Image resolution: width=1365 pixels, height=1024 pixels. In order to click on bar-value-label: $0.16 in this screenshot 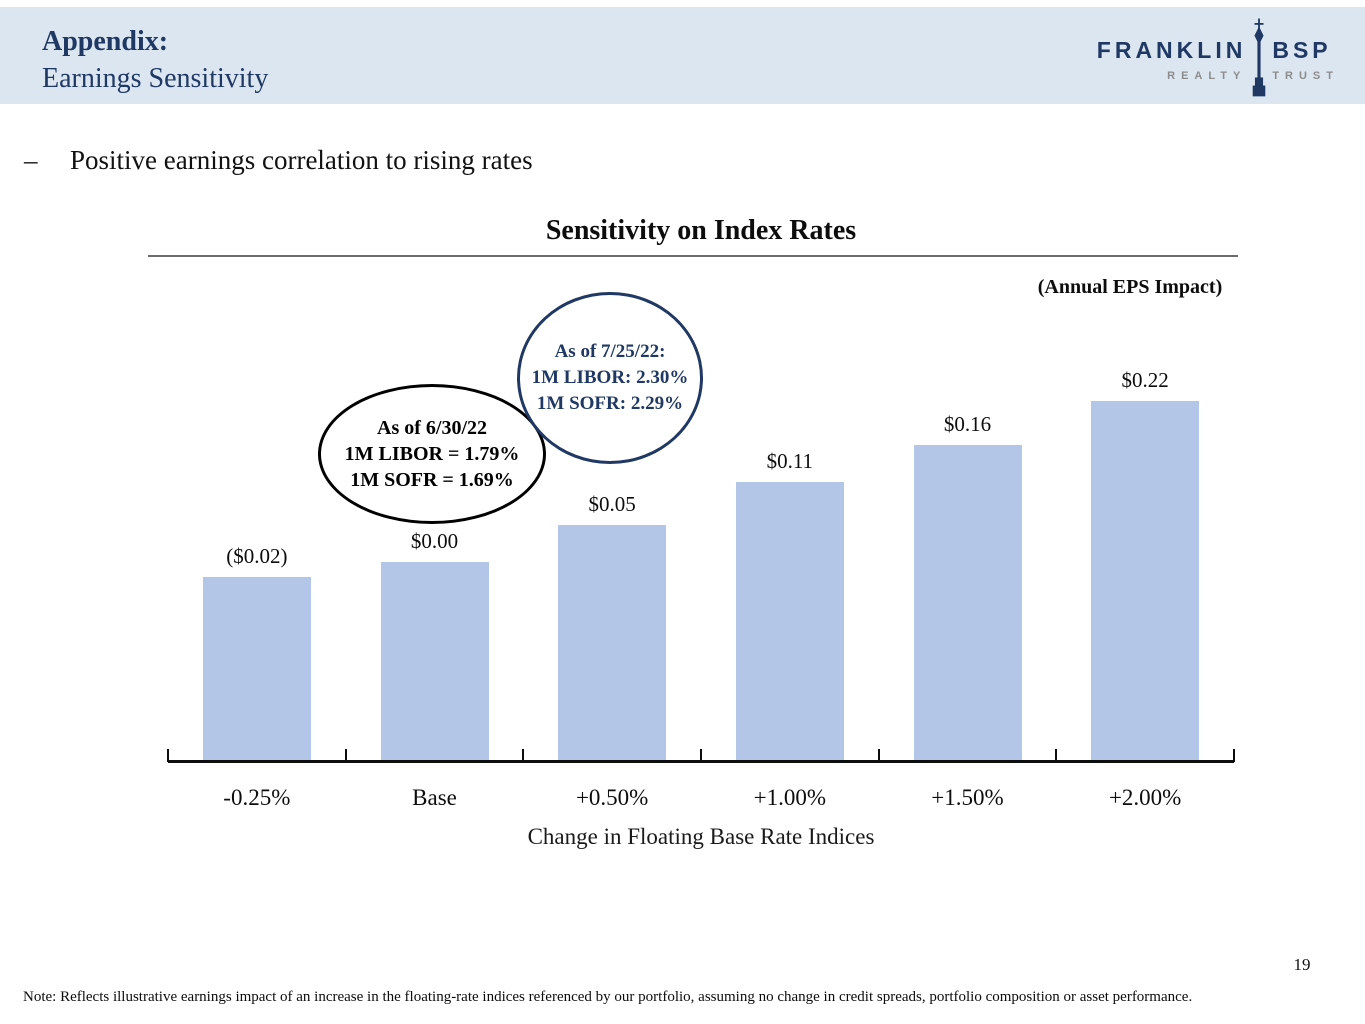, I will do `click(967, 424)`.